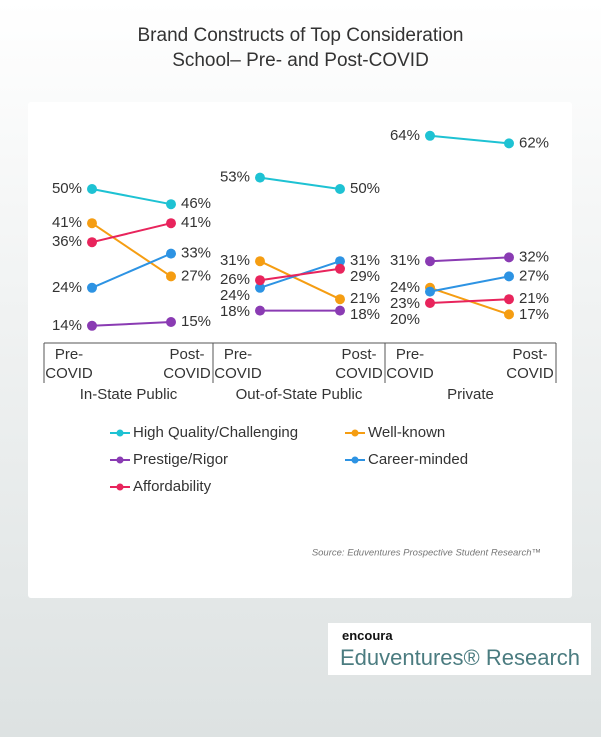 The width and height of the screenshot is (601, 737). Describe the element at coordinates (129, 394) in the screenshot. I see `group-label: In-State Public` at that location.